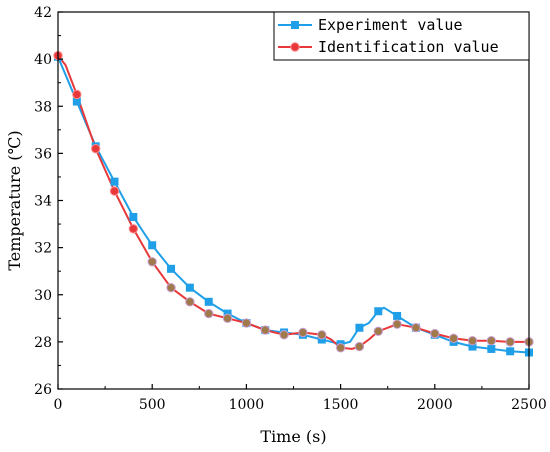  I want to click on x-tick-label: 500, so click(152, 405).